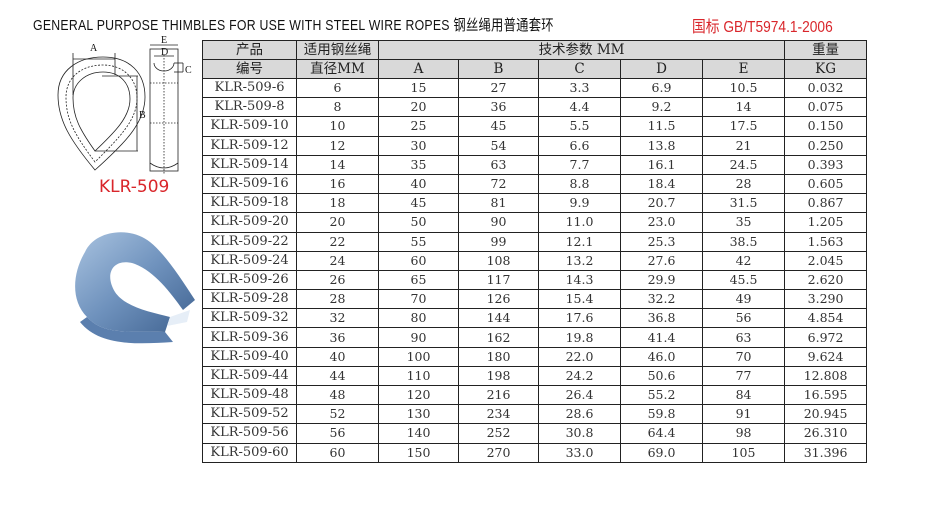  Describe the element at coordinates (498, 376) in the screenshot. I see `cell-b: 198` at that location.